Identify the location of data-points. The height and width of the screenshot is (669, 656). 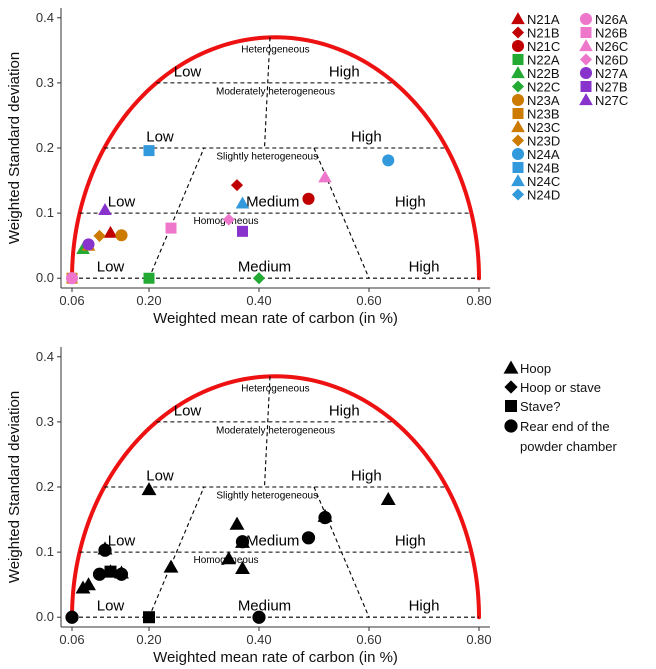
(230, 215).